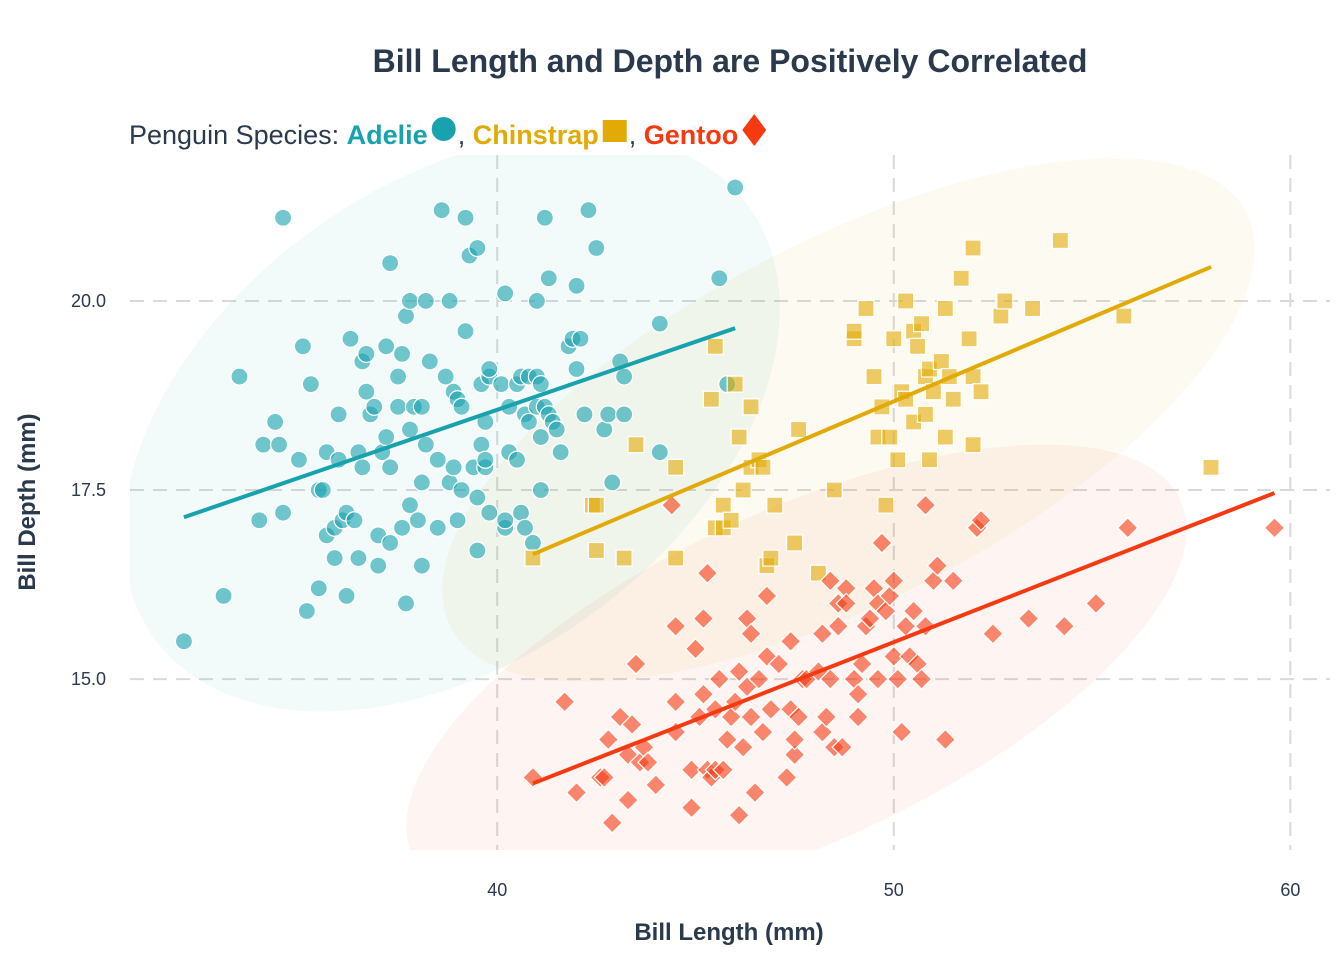 The image size is (1344, 960). What do you see at coordinates (754, 130) in the screenshot?
I see `legend-diamond-icon` at bounding box center [754, 130].